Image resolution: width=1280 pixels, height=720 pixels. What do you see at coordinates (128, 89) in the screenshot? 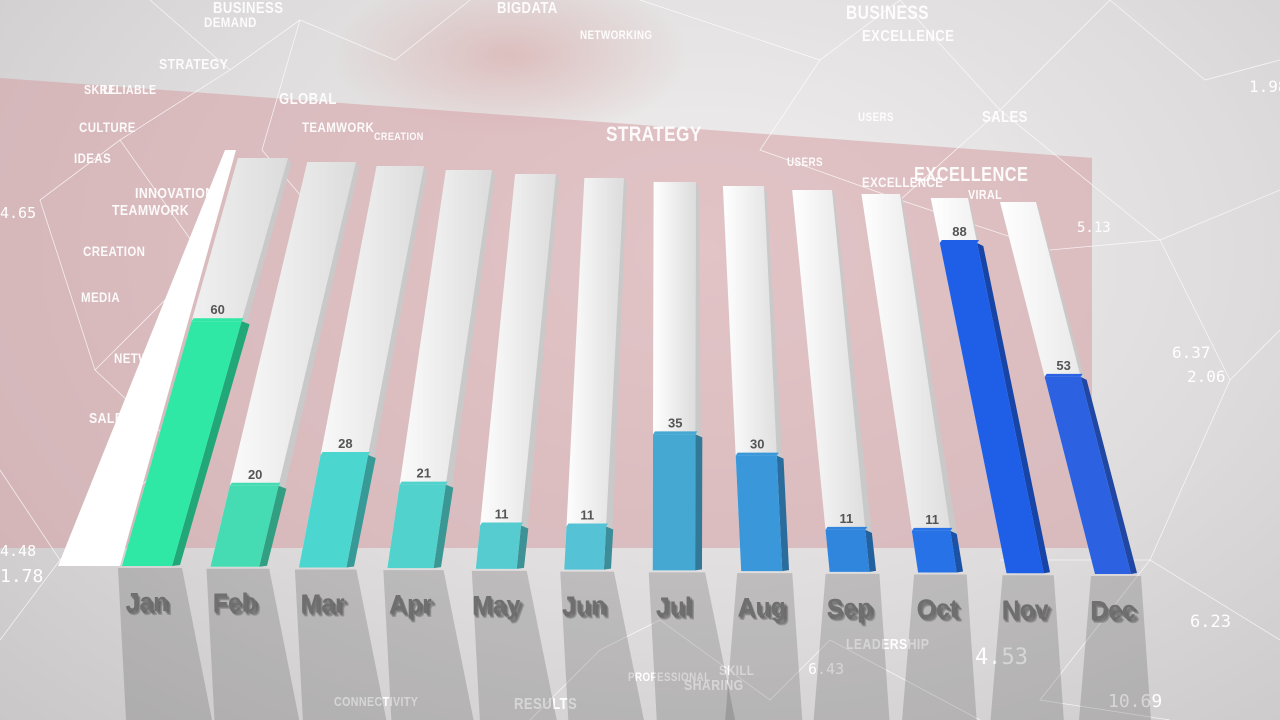
I see `background-word: RELIABLE` at bounding box center [128, 89].